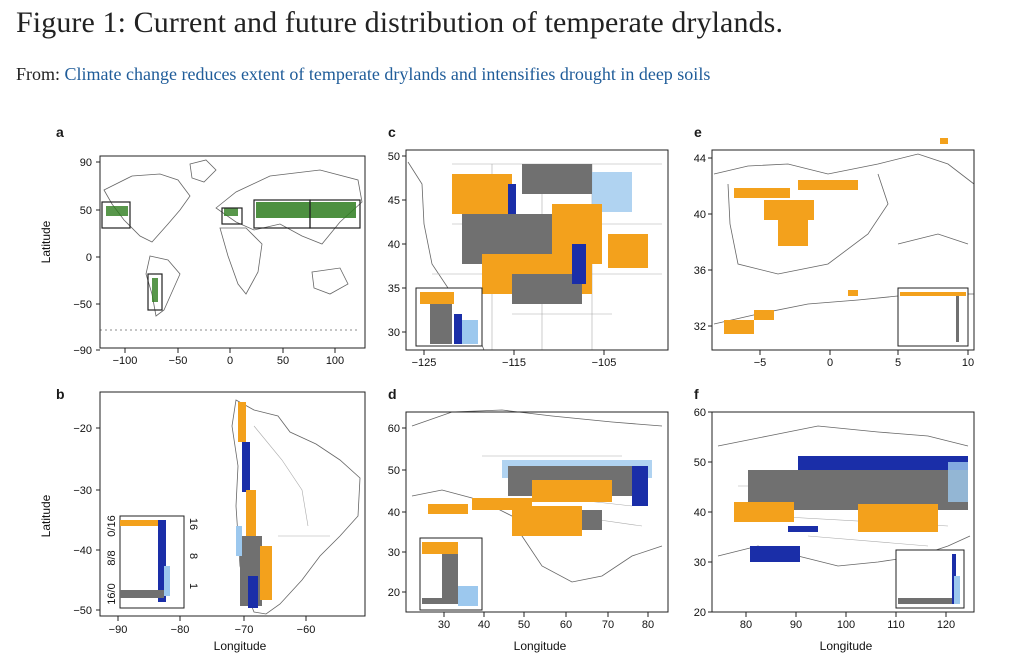 The image size is (1011, 665). I want to click on panel-label-c: c, so click(392, 132).